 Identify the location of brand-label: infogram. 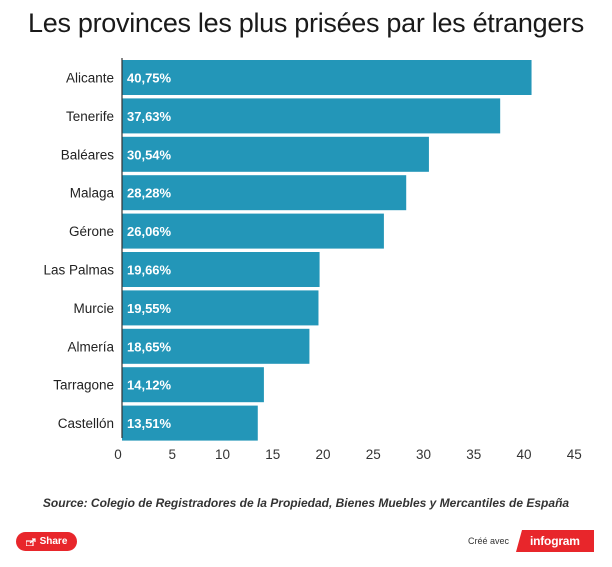
(555, 541).